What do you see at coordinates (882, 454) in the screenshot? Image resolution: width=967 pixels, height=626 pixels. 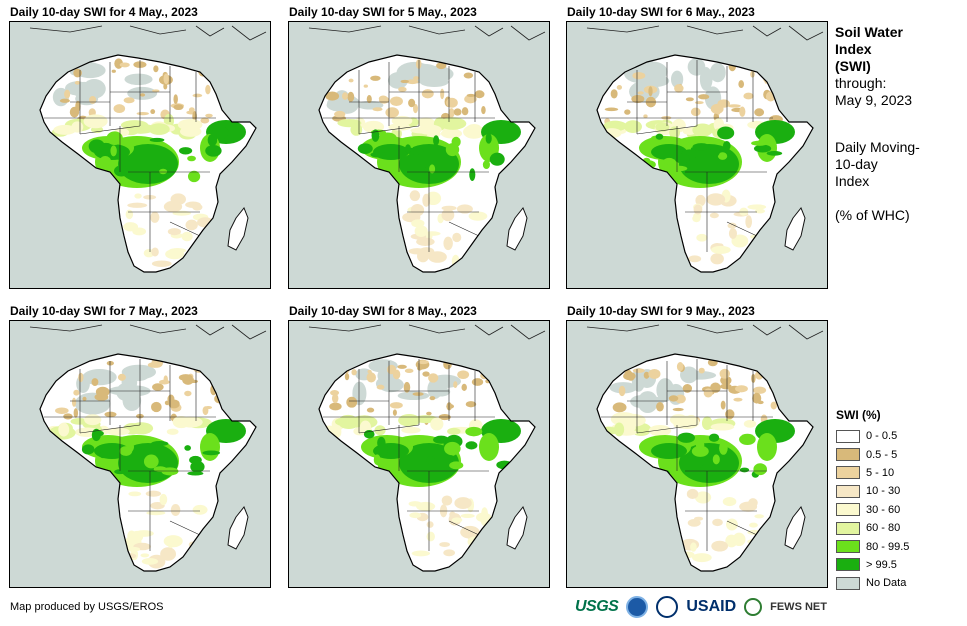 I see `legend-label: 0.5 - 5` at bounding box center [882, 454].